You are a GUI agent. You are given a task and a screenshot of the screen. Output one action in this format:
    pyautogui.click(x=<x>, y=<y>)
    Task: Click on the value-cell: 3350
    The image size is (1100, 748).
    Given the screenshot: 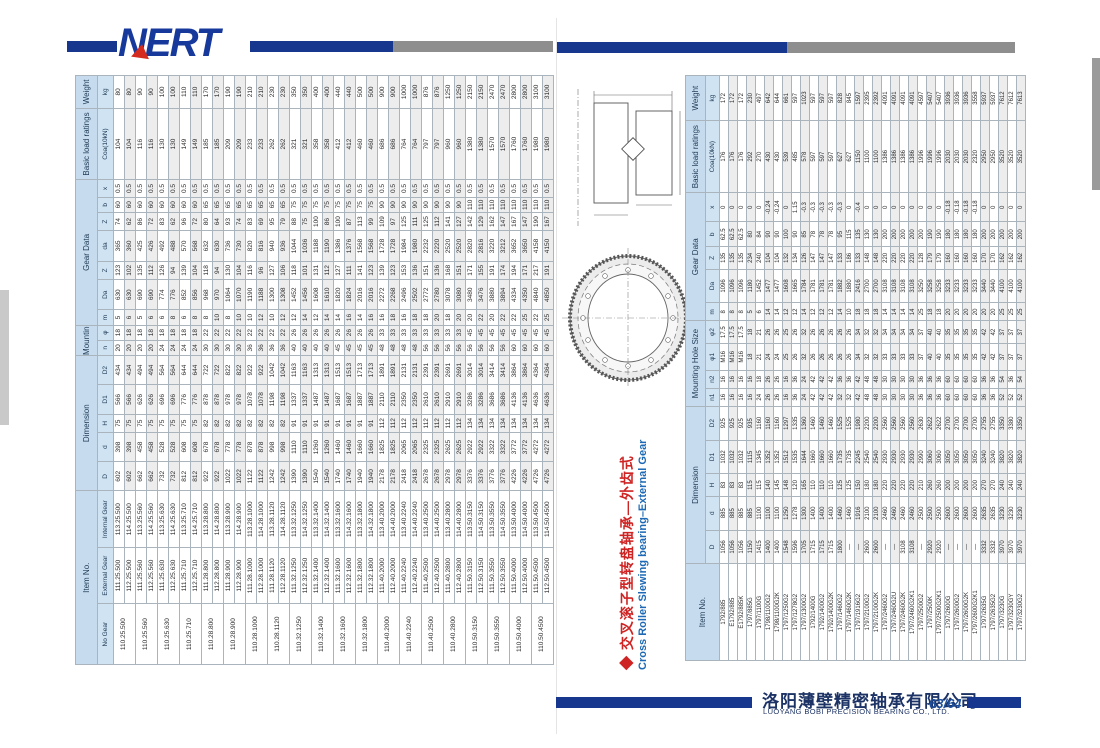 What is the action you would take?
    pyautogui.click(x=1021, y=423)
    